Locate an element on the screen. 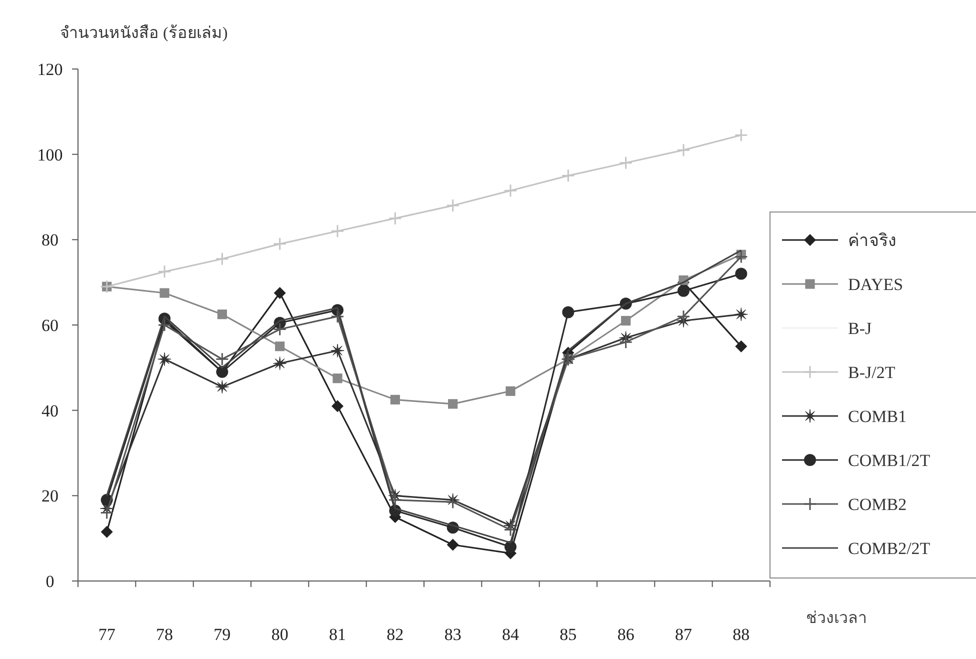 The height and width of the screenshot is (659, 976). legend-label: B-J is located at coordinates (860, 328).